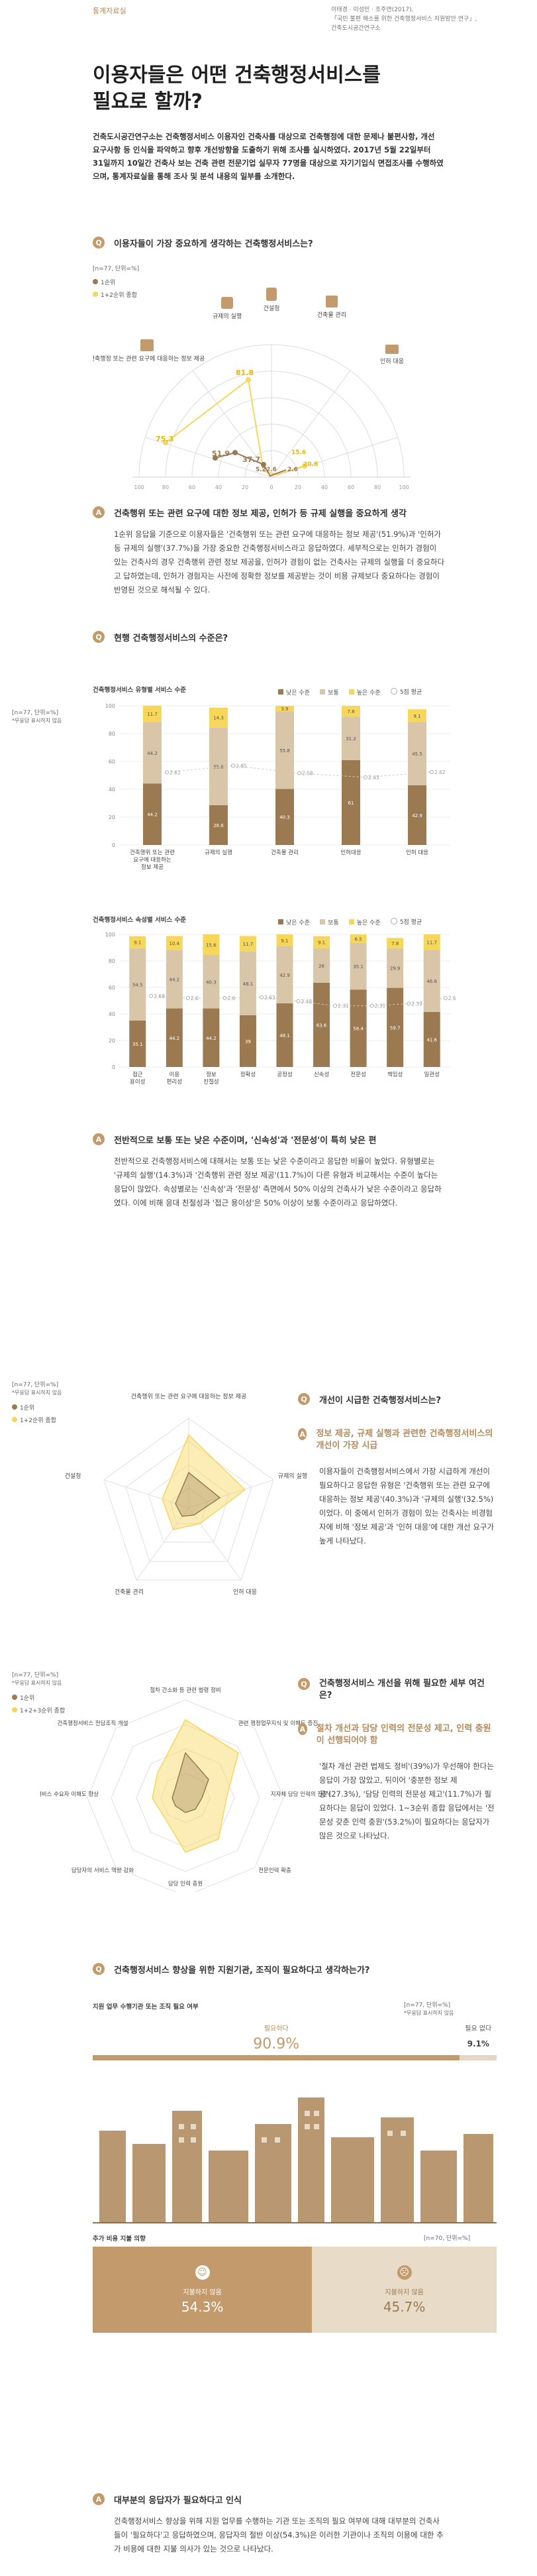  I want to click on category-label: 건축행정 또는 관련 요구에 대응하는 정보 제공, so click(149, 359).